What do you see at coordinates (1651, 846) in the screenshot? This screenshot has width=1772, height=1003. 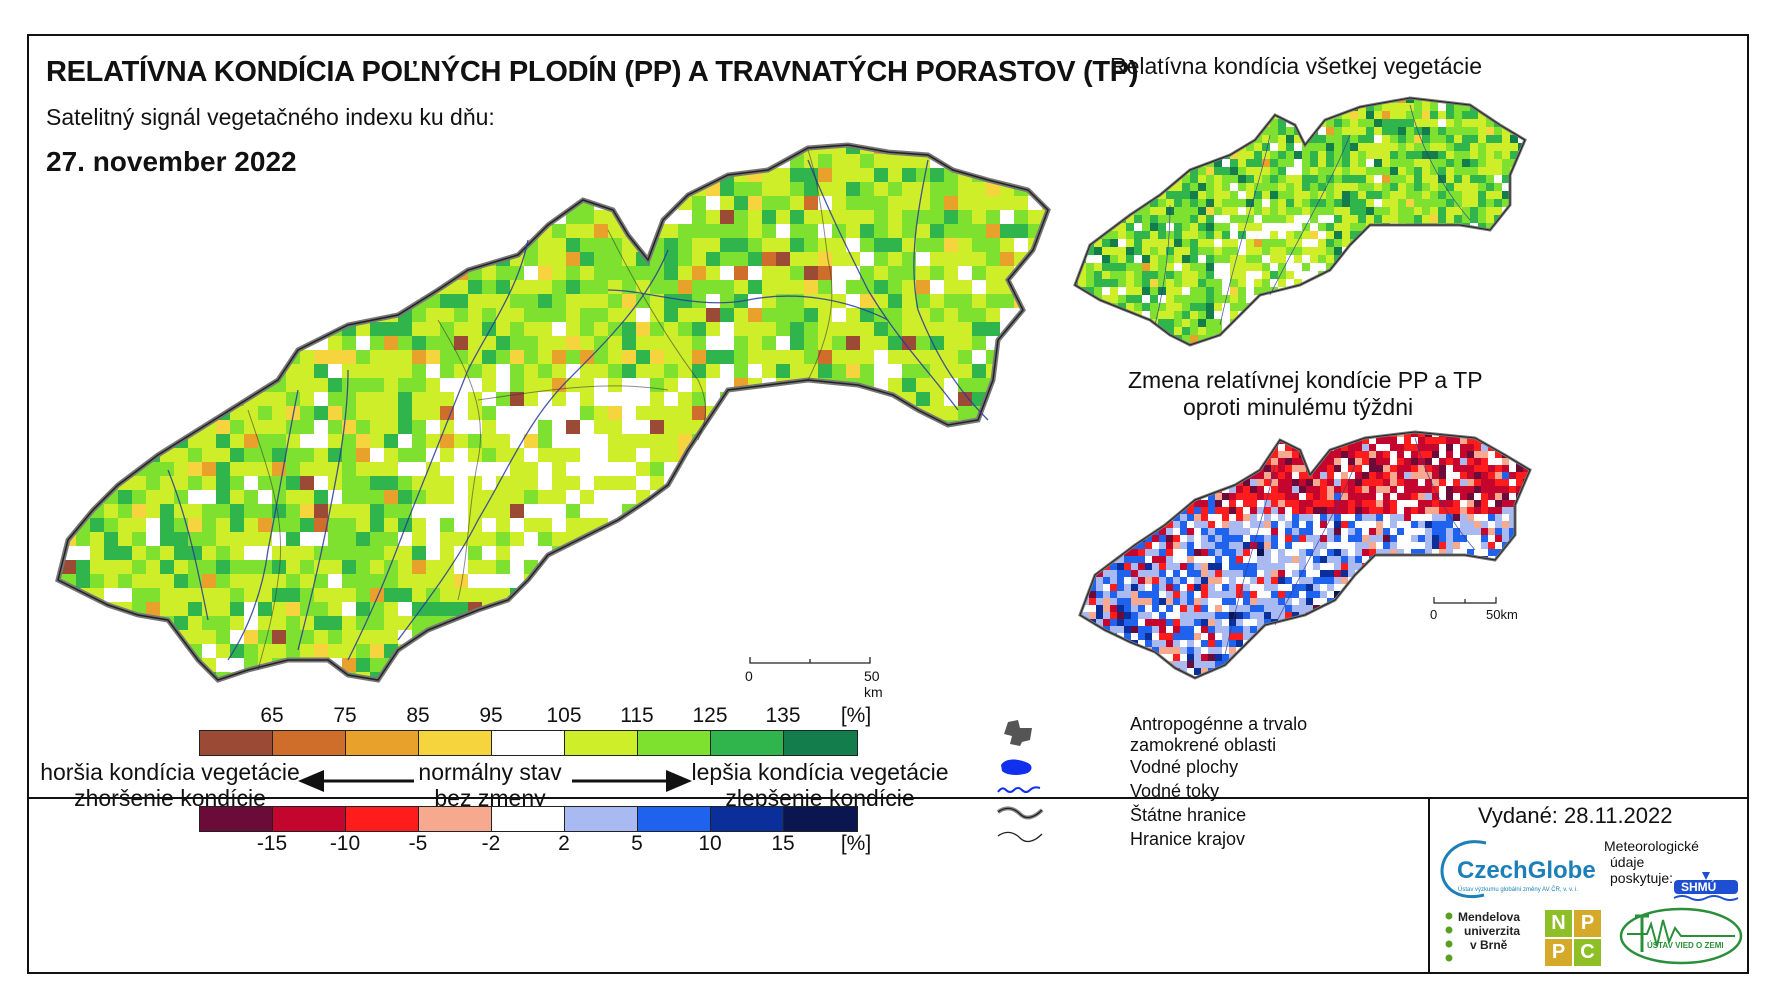 I see `meteo-line1: Meteorologické` at bounding box center [1651, 846].